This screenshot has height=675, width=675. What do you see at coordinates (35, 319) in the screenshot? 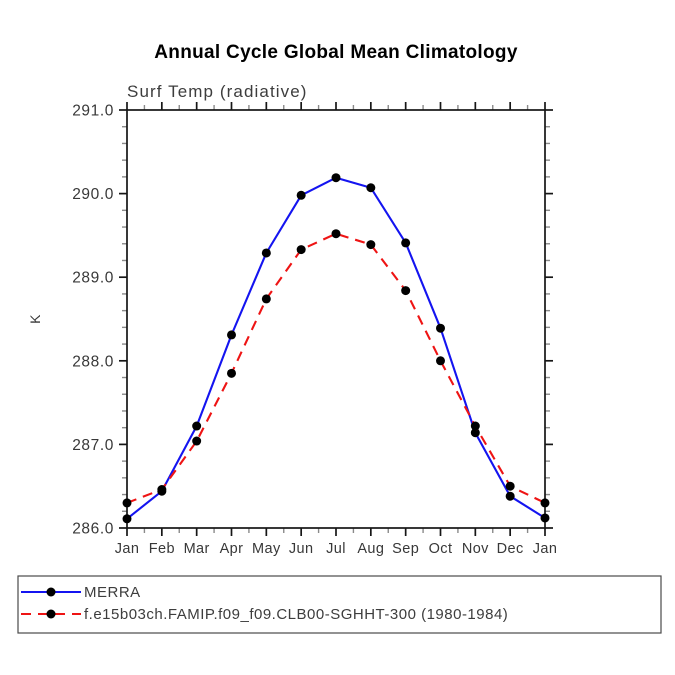
I see `y-axis-label: K` at bounding box center [35, 319].